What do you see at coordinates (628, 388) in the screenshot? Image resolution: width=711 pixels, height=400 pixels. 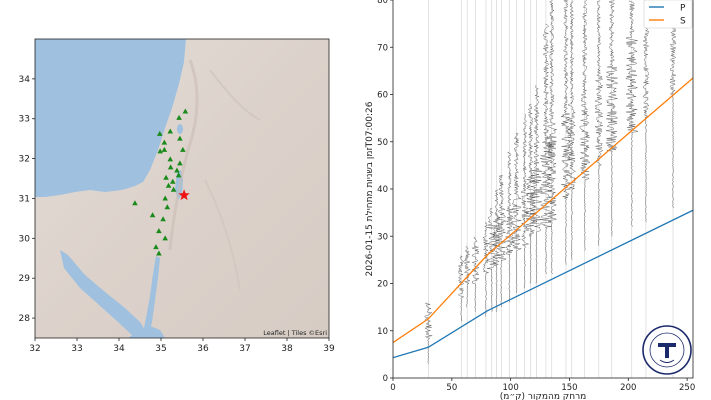 I see `x-tick-label: 200` at bounding box center [628, 388].